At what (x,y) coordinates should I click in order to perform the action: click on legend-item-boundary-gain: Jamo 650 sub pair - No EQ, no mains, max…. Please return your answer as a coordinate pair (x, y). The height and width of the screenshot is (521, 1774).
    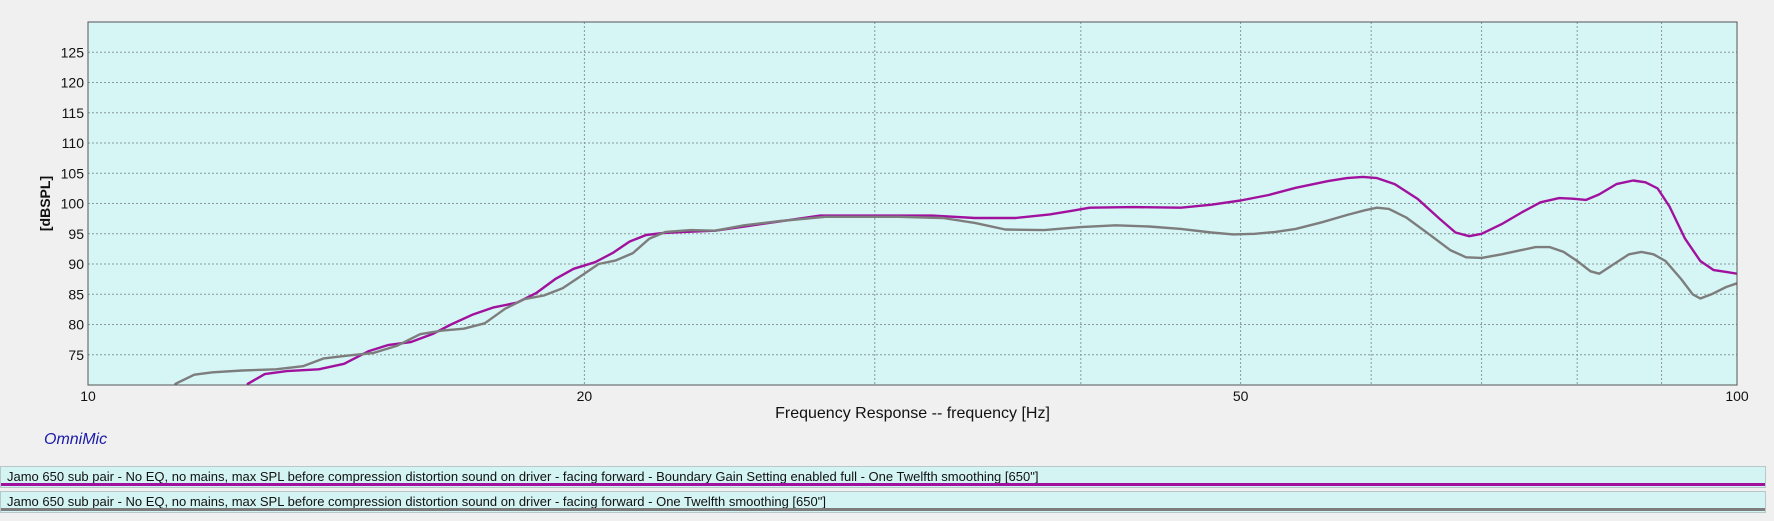
    Looking at the image, I should click on (883, 477).